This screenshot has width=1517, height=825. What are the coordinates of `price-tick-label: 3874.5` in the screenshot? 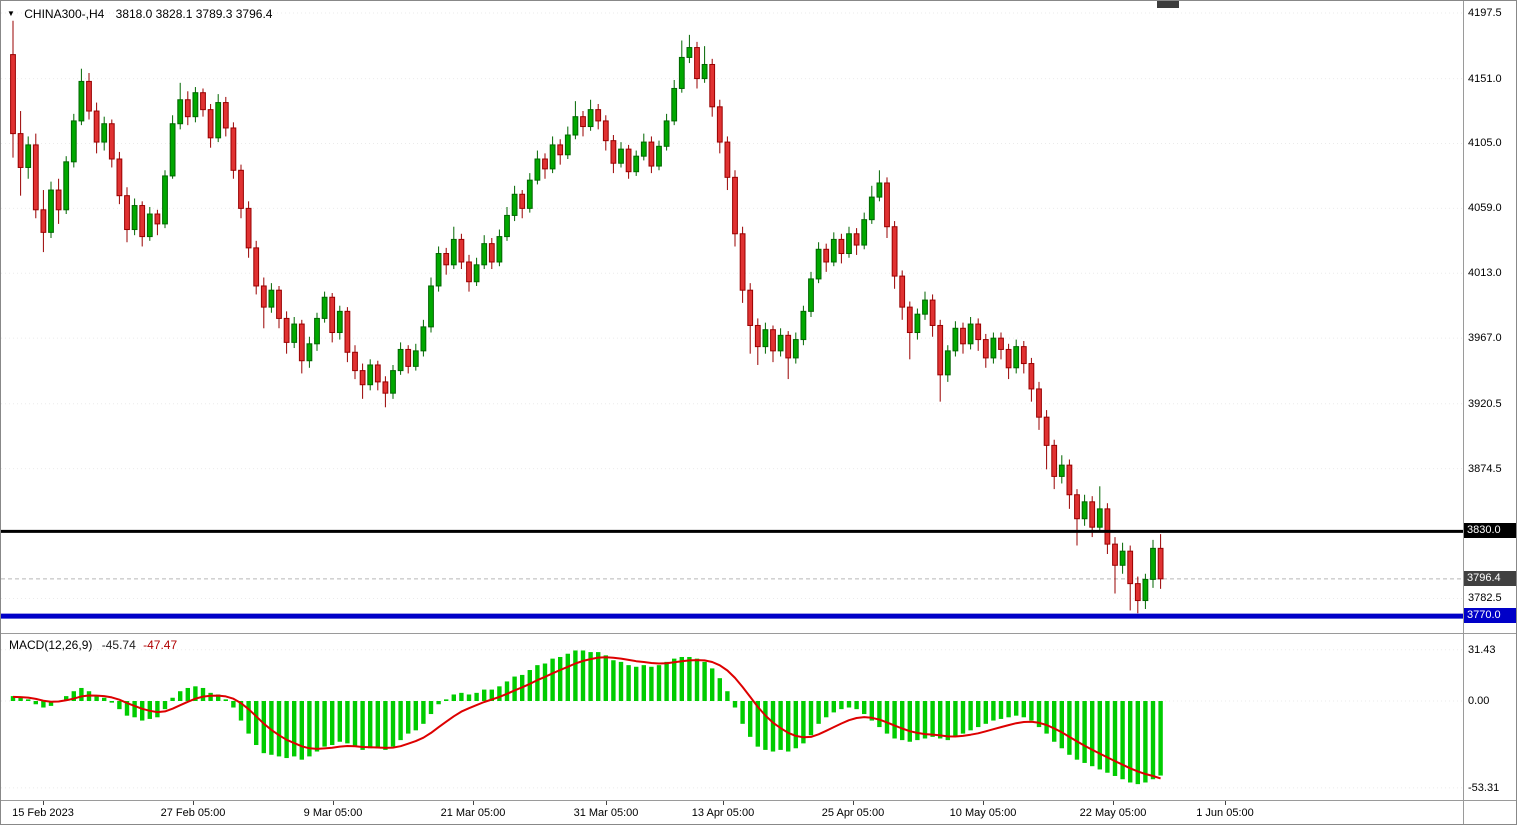 It's located at (1485, 468).